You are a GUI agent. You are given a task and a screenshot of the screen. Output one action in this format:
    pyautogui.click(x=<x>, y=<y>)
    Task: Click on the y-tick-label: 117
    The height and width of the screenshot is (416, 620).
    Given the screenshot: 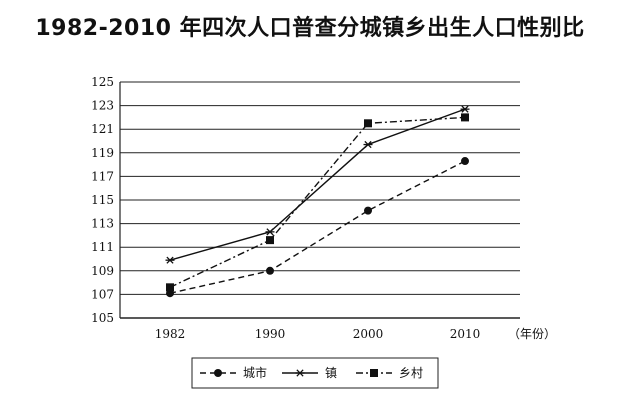 What is the action you would take?
    pyautogui.click(x=102, y=176)
    